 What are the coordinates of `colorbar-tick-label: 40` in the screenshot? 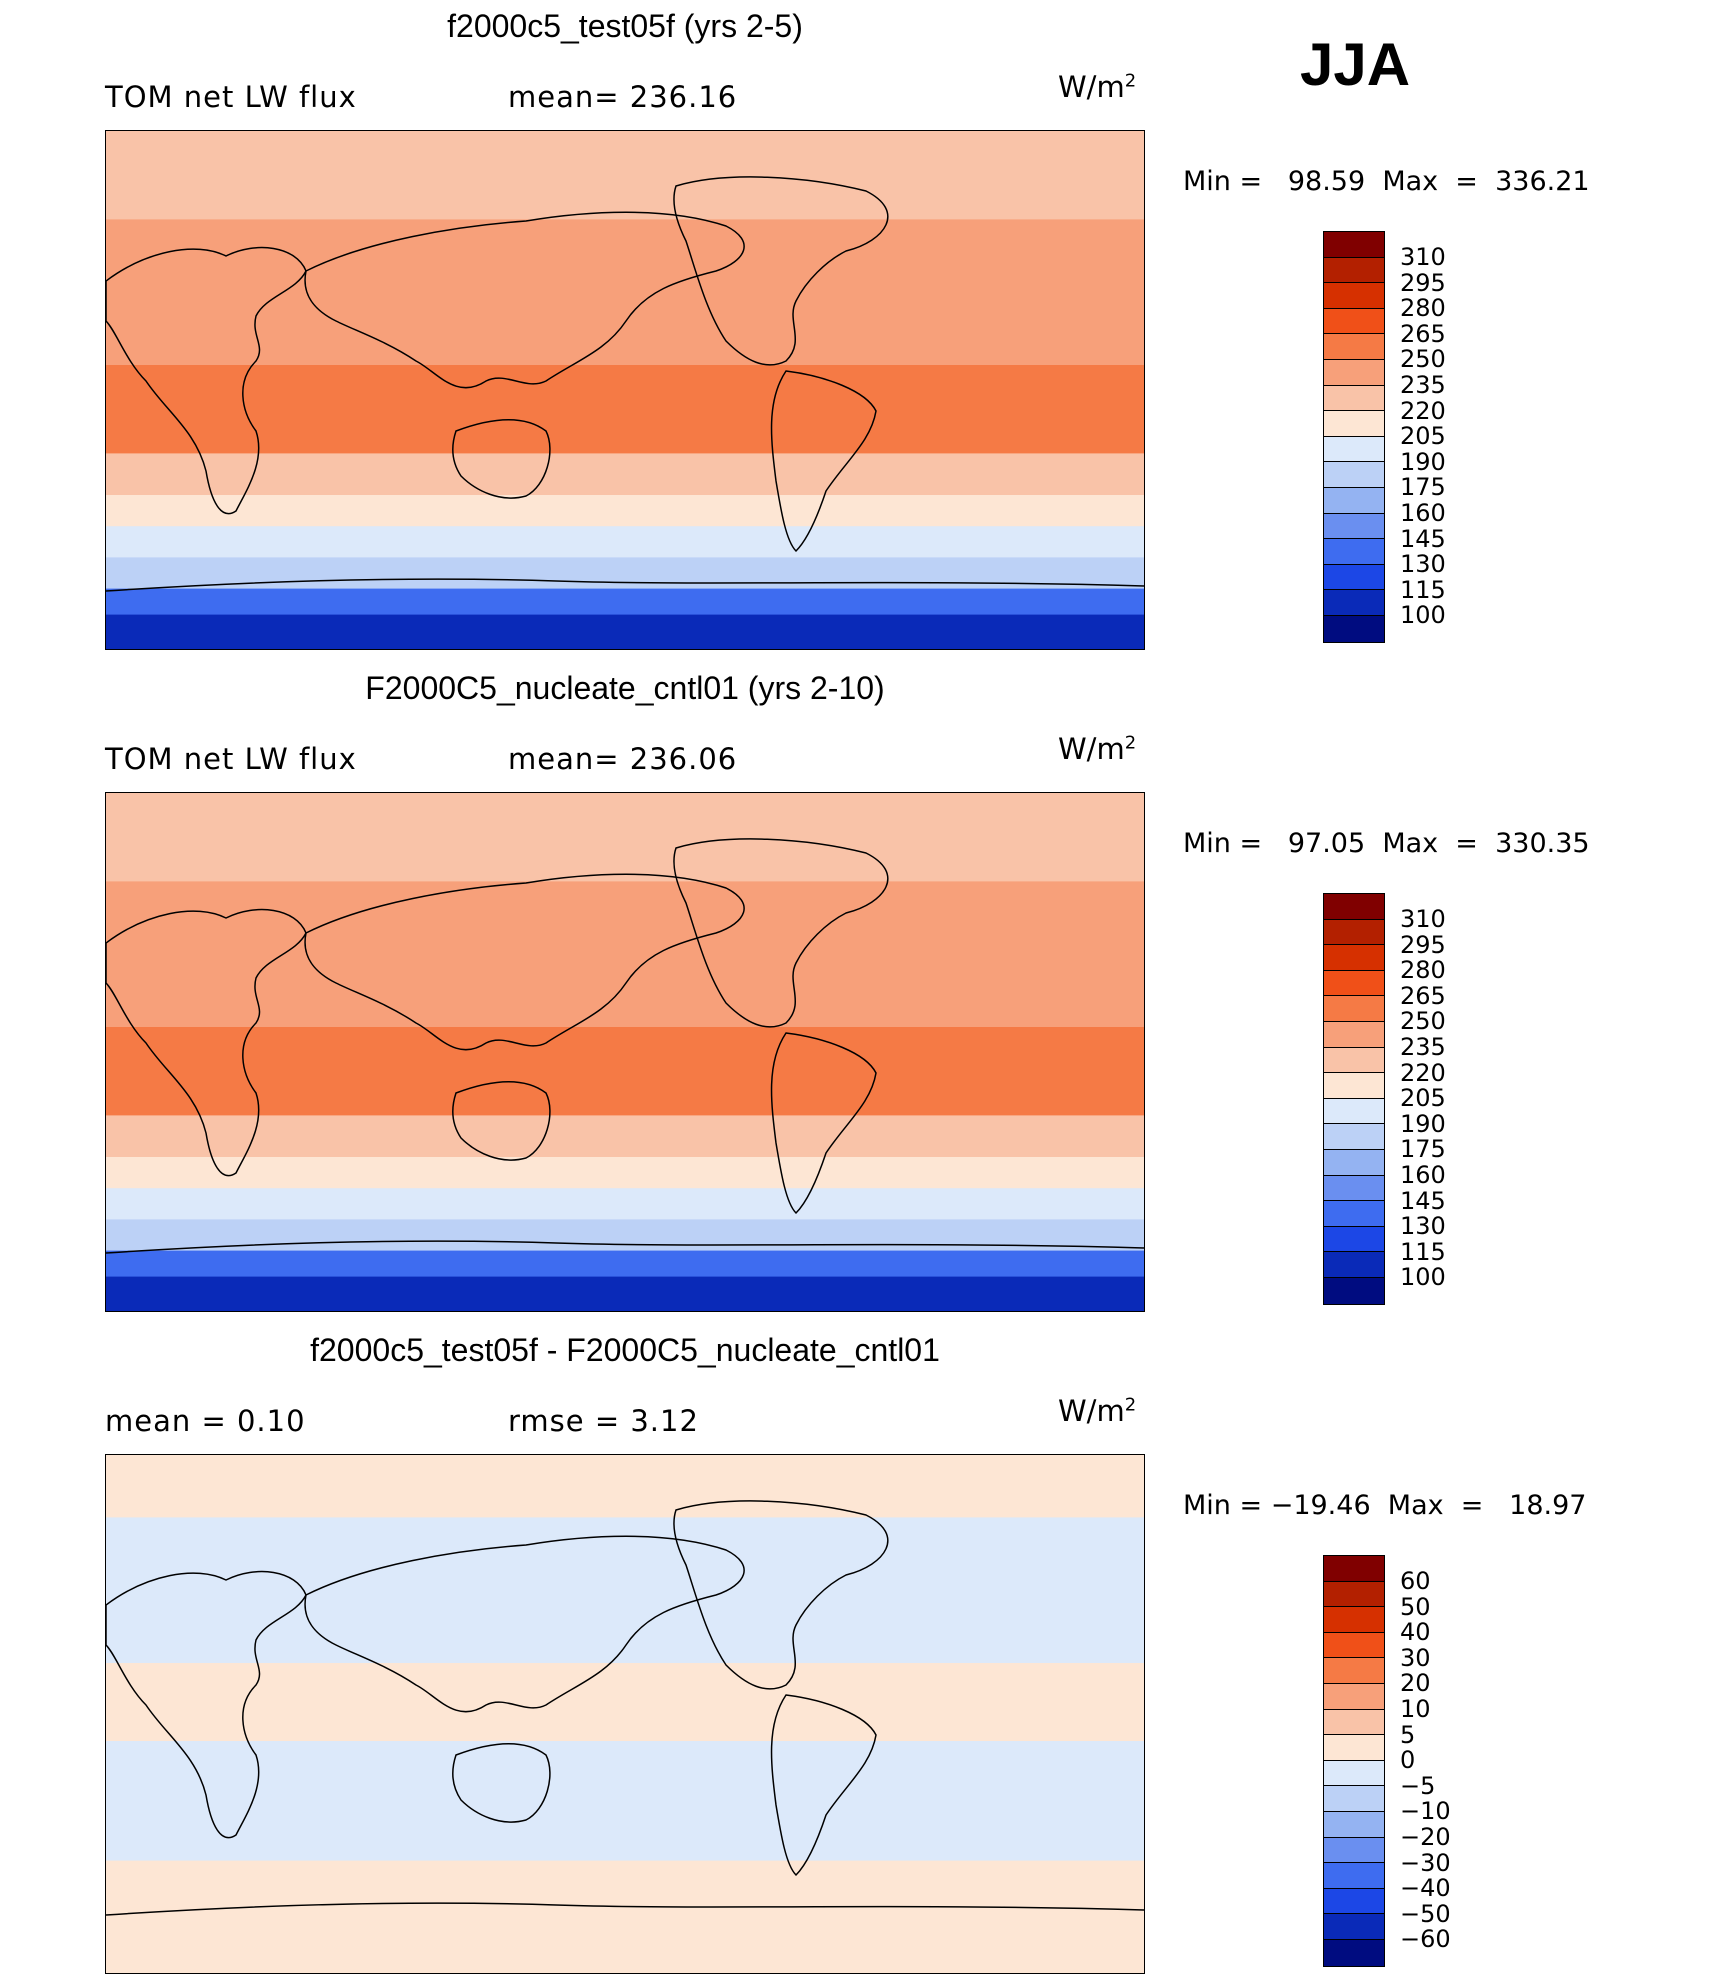 It's located at (1415, 1632).